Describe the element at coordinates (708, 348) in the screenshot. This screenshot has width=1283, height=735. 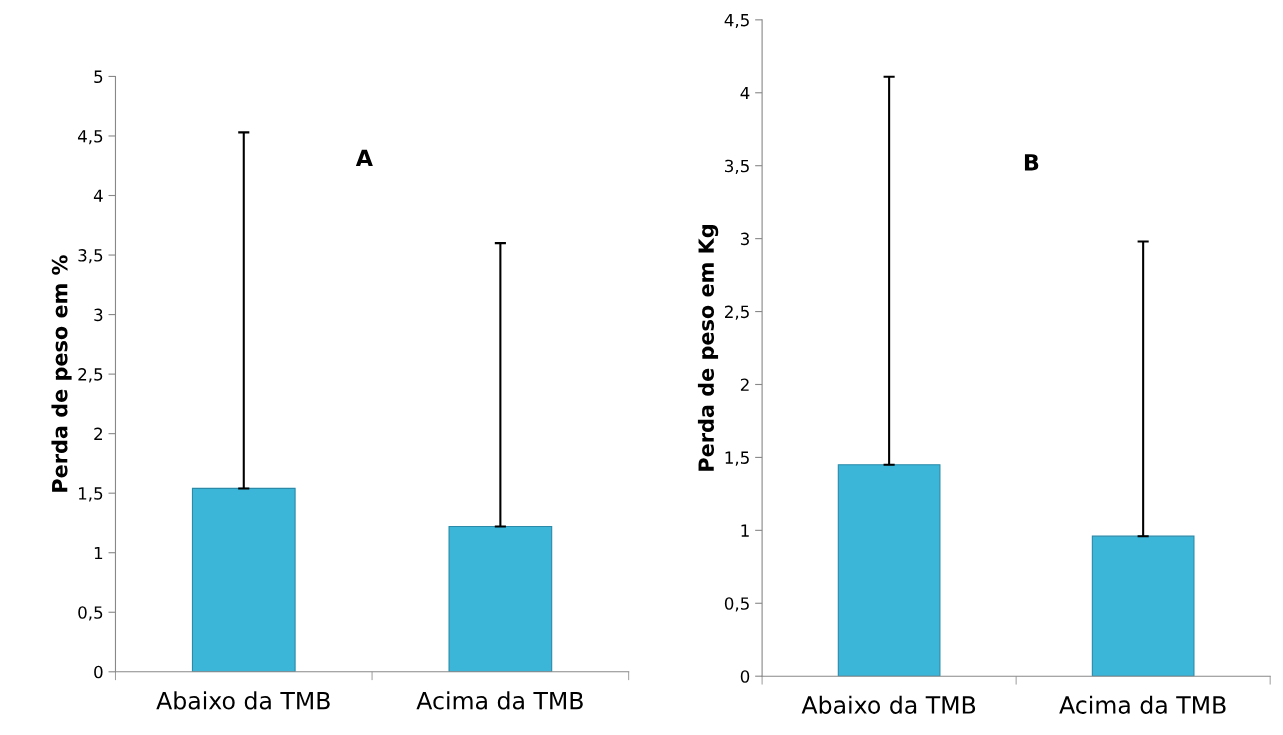
I see `y-axis-title: Perda de peso em Kg` at that location.